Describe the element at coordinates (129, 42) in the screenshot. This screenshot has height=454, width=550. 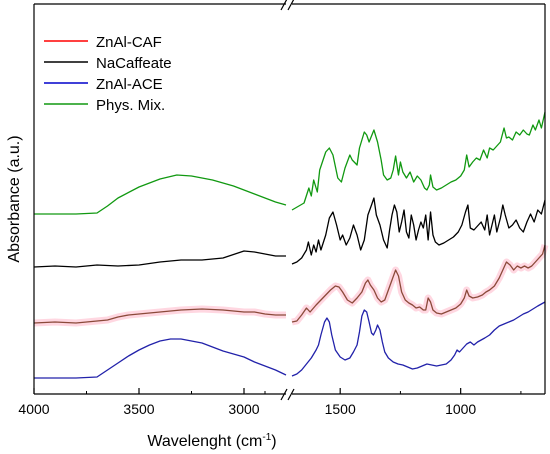
I see `legend-label-zn-al-caf: ZnAl-CAF` at that location.